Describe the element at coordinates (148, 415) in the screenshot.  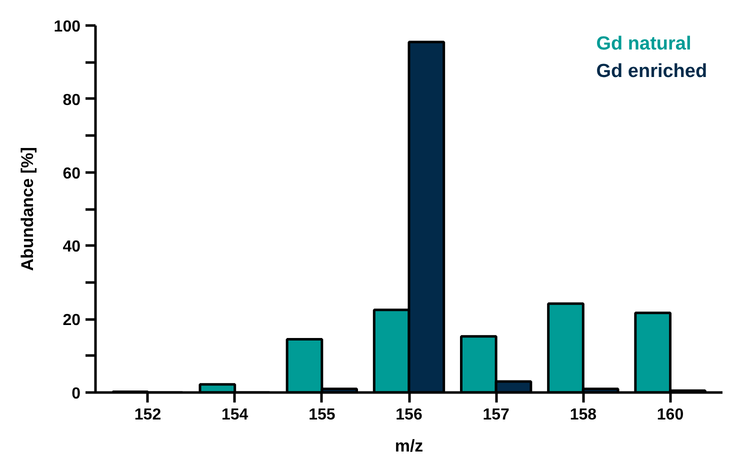
I see `x-tick-label: 152` at that location.